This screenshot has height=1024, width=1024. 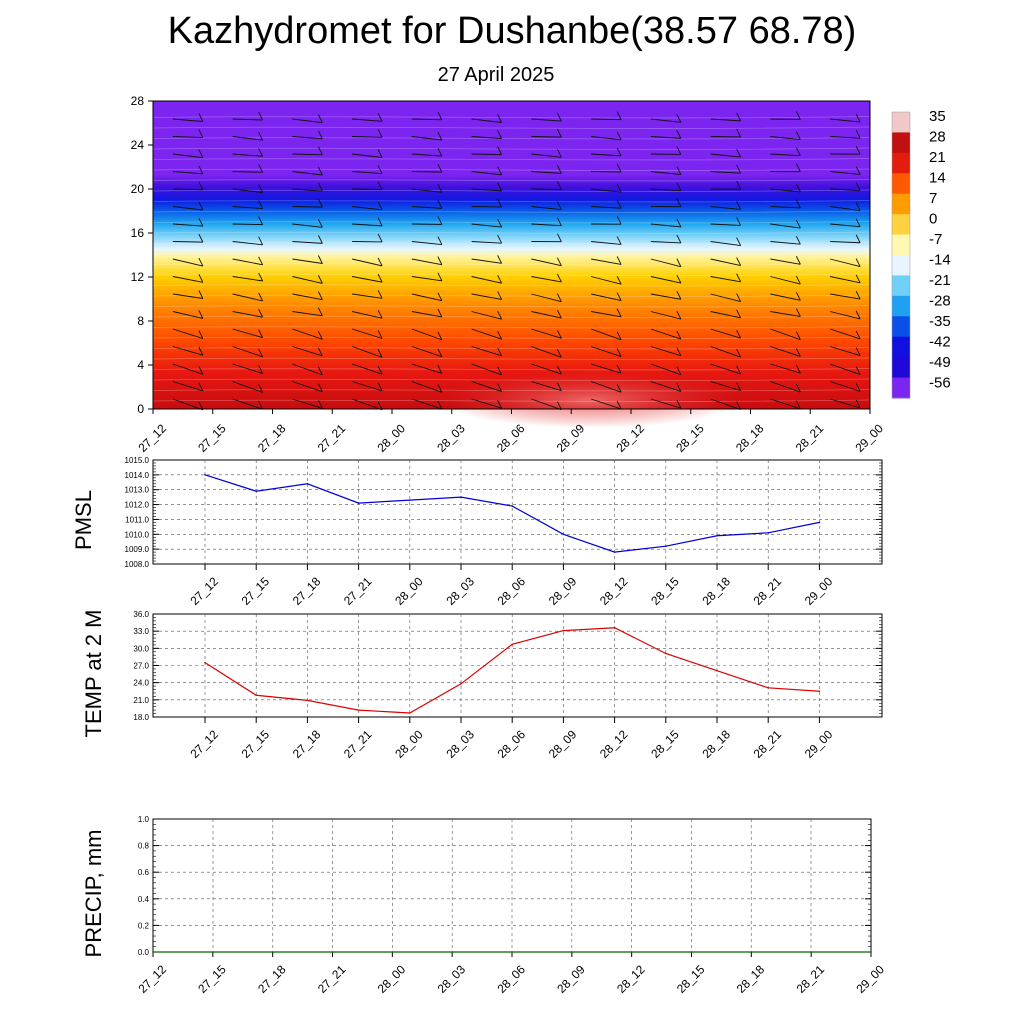 I want to click on precip-xtick-label: 28_18, so click(x=751, y=979).